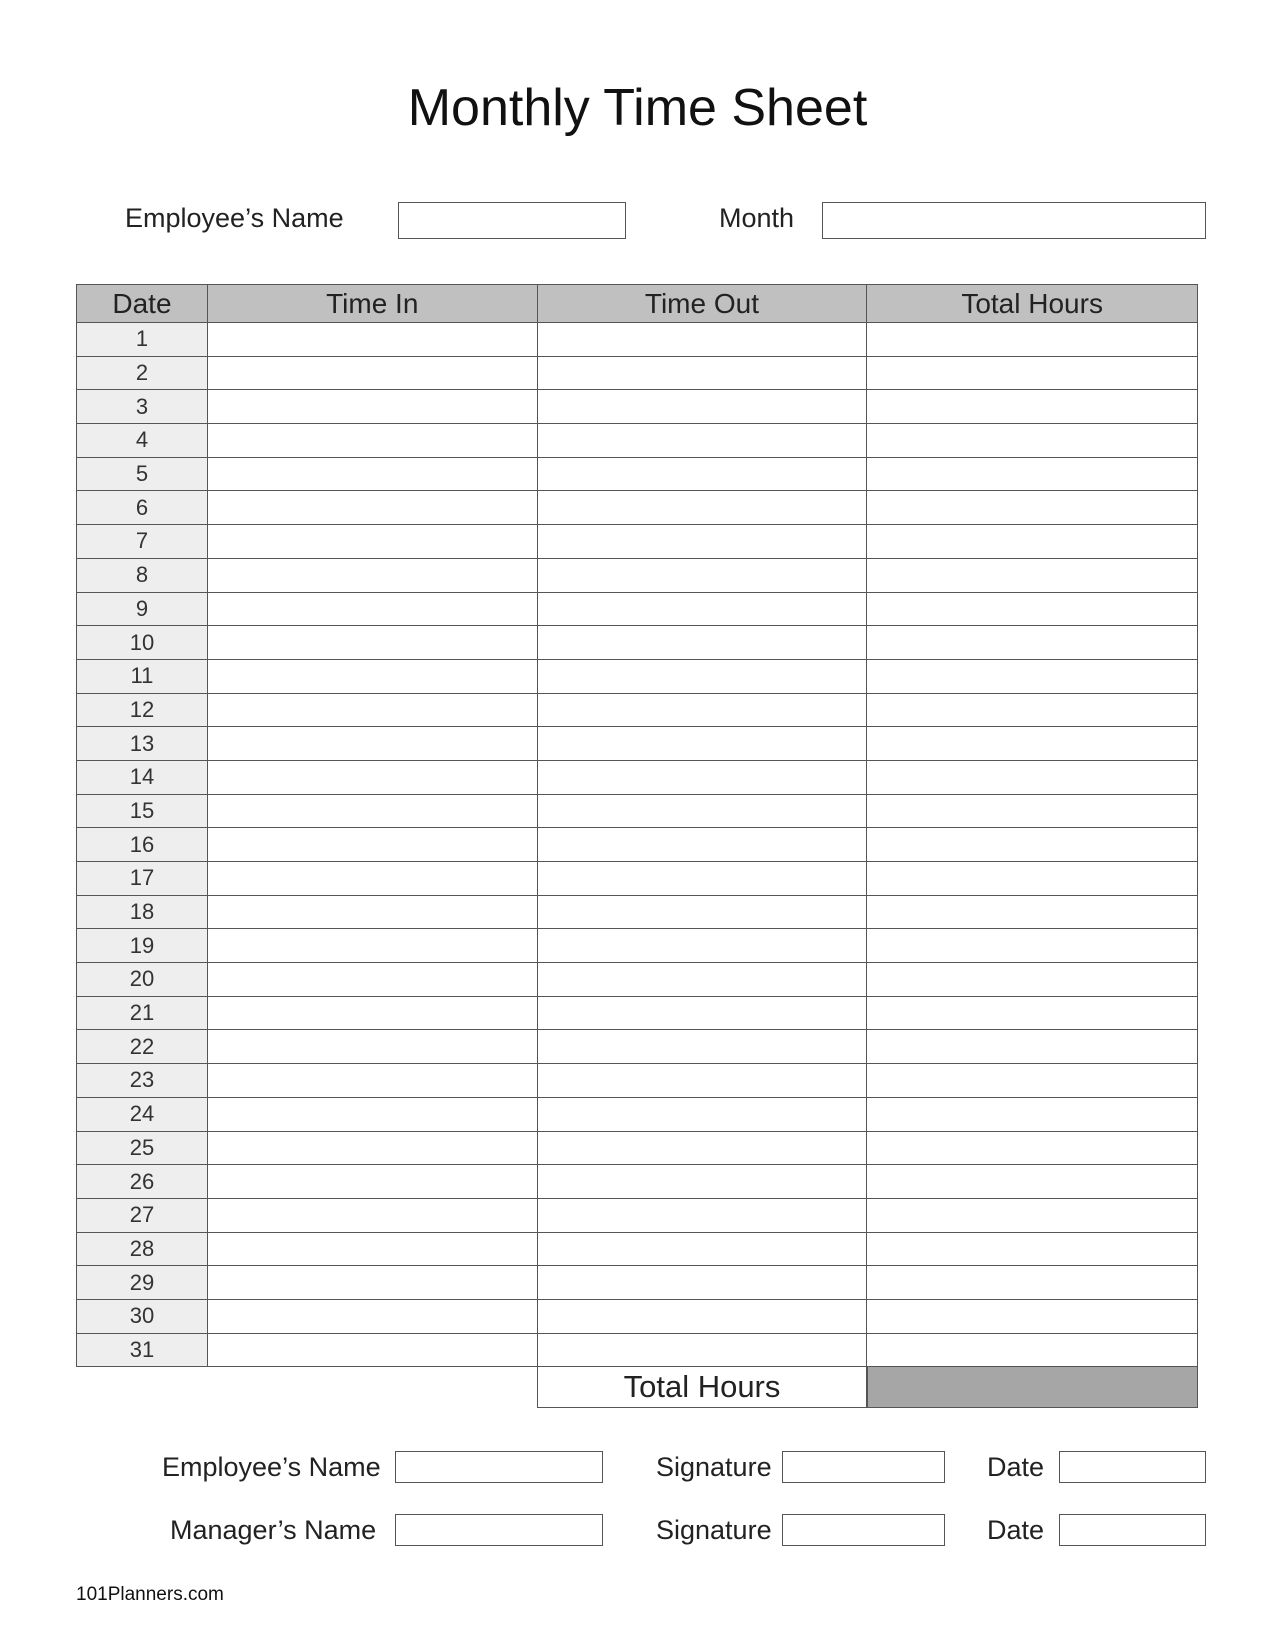  I want to click on employee-name-field, so click(512, 220).